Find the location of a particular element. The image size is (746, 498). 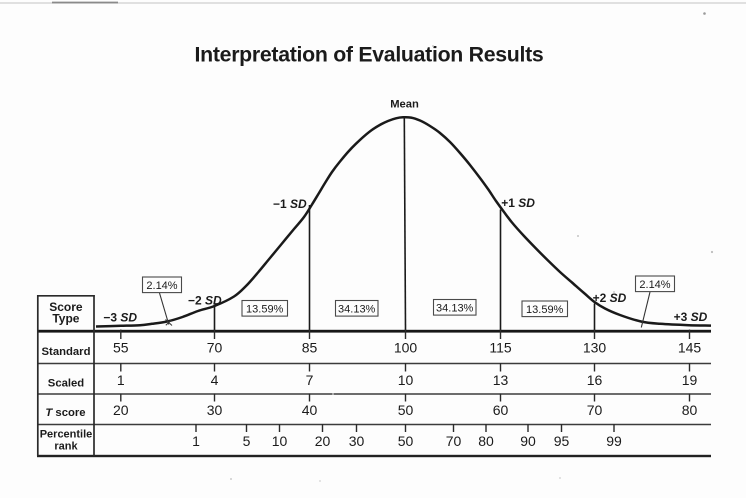

svg-text: +3 SD is located at coordinates (691, 317).